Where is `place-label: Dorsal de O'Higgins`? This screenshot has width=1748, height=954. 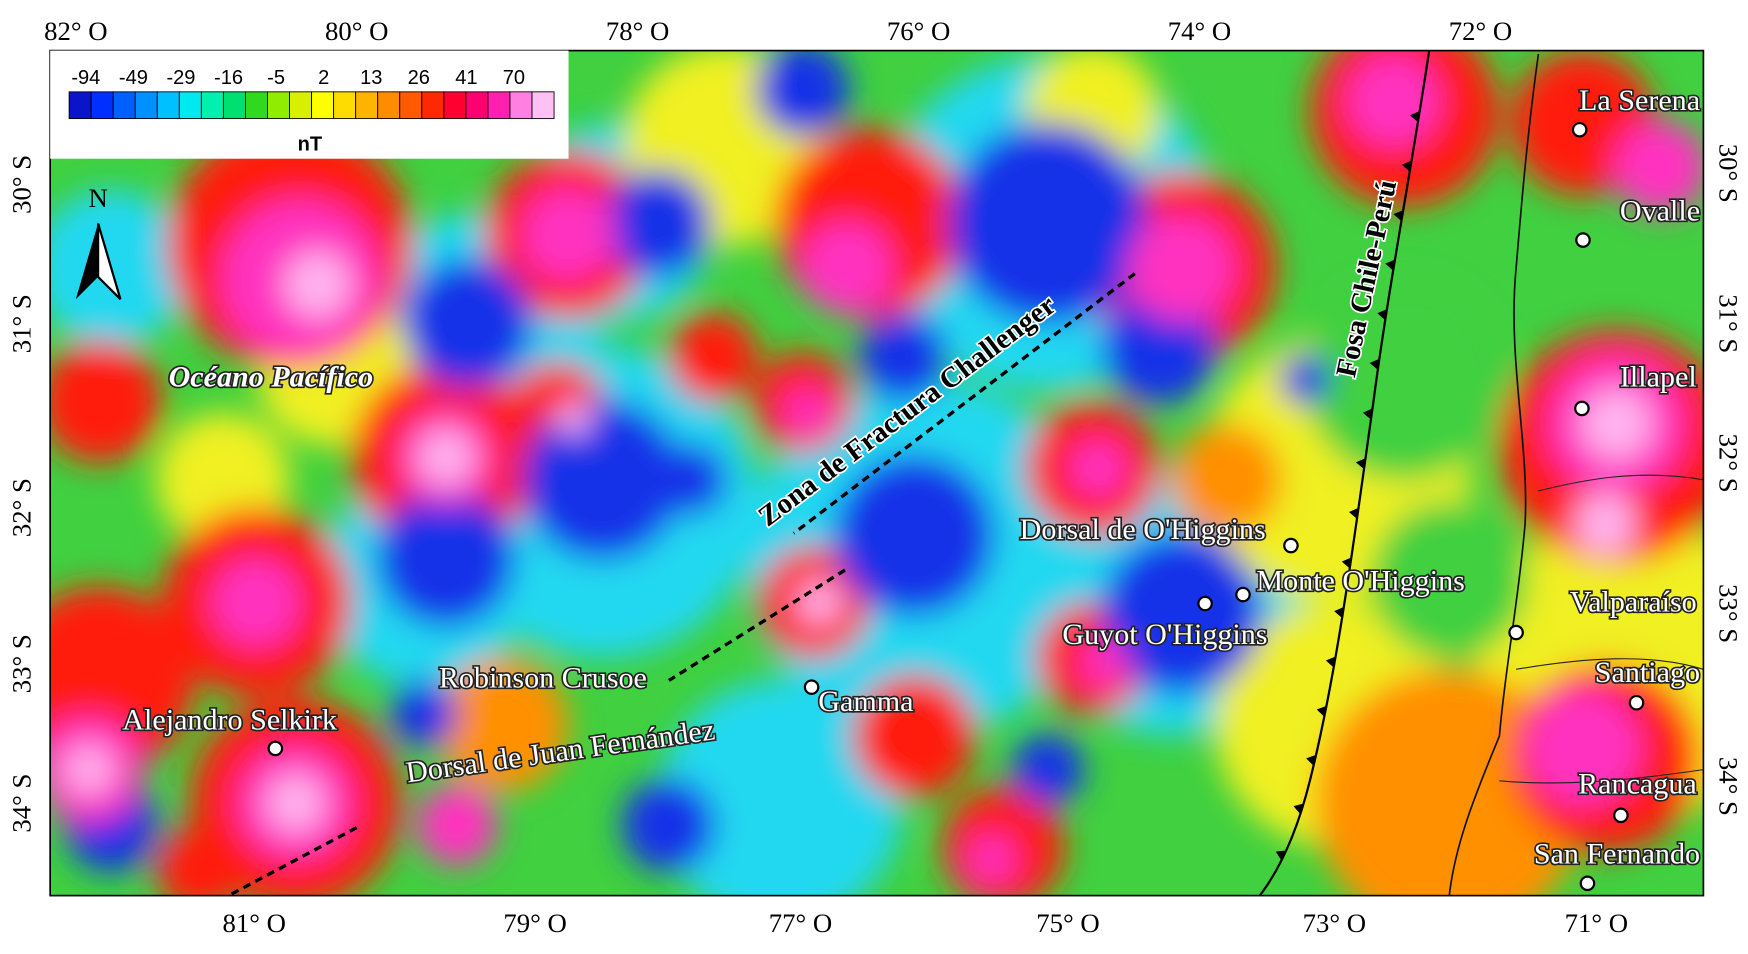 place-label: Dorsal de O'Higgins is located at coordinates (1143, 529).